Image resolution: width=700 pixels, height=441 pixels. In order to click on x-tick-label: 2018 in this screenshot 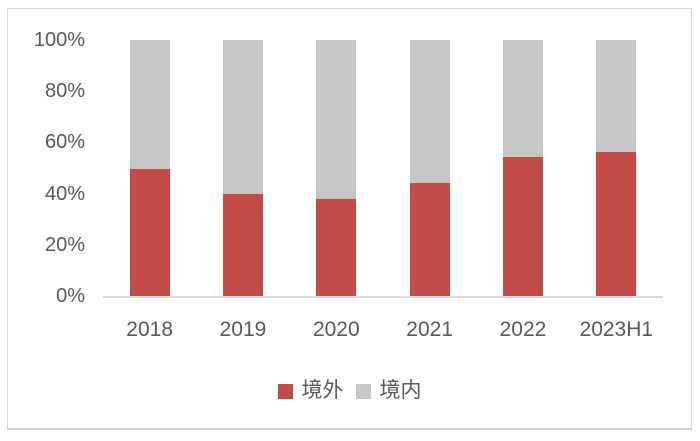, I will do `click(150, 329)`.